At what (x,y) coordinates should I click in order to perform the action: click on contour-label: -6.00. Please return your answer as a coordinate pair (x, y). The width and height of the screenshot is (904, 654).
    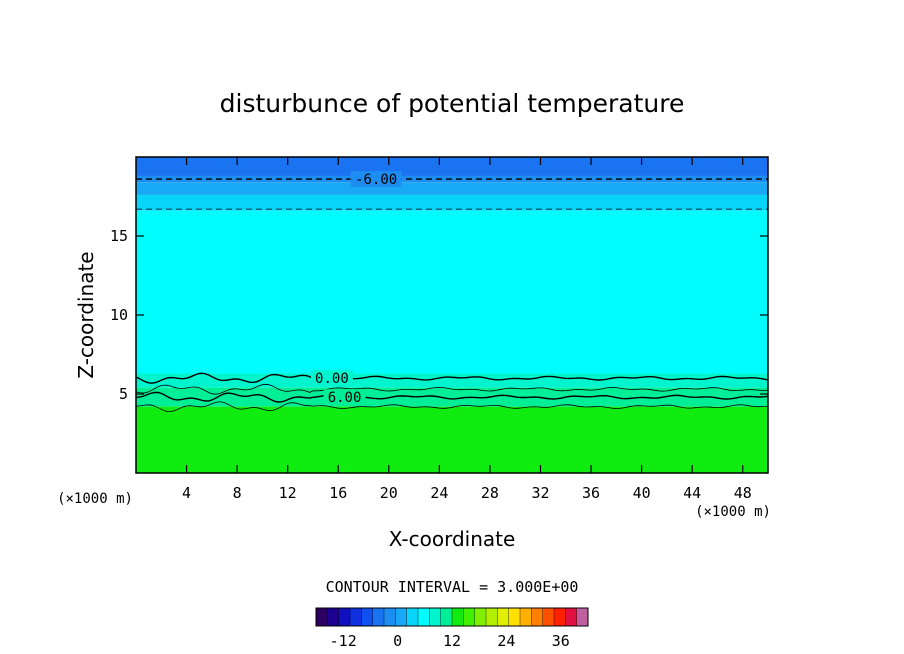
    Looking at the image, I should click on (376, 180).